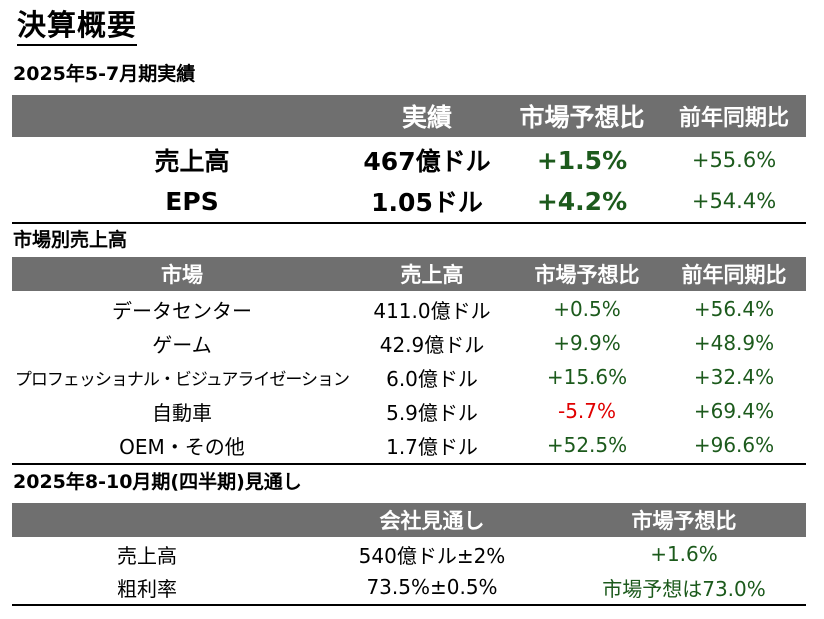 This screenshot has width=824, height=619. What do you see at coordinates (582, 201) in the screenshot?
I see `summary-row-vs-estimate: +4.2%` at bounding box center [582, 201].